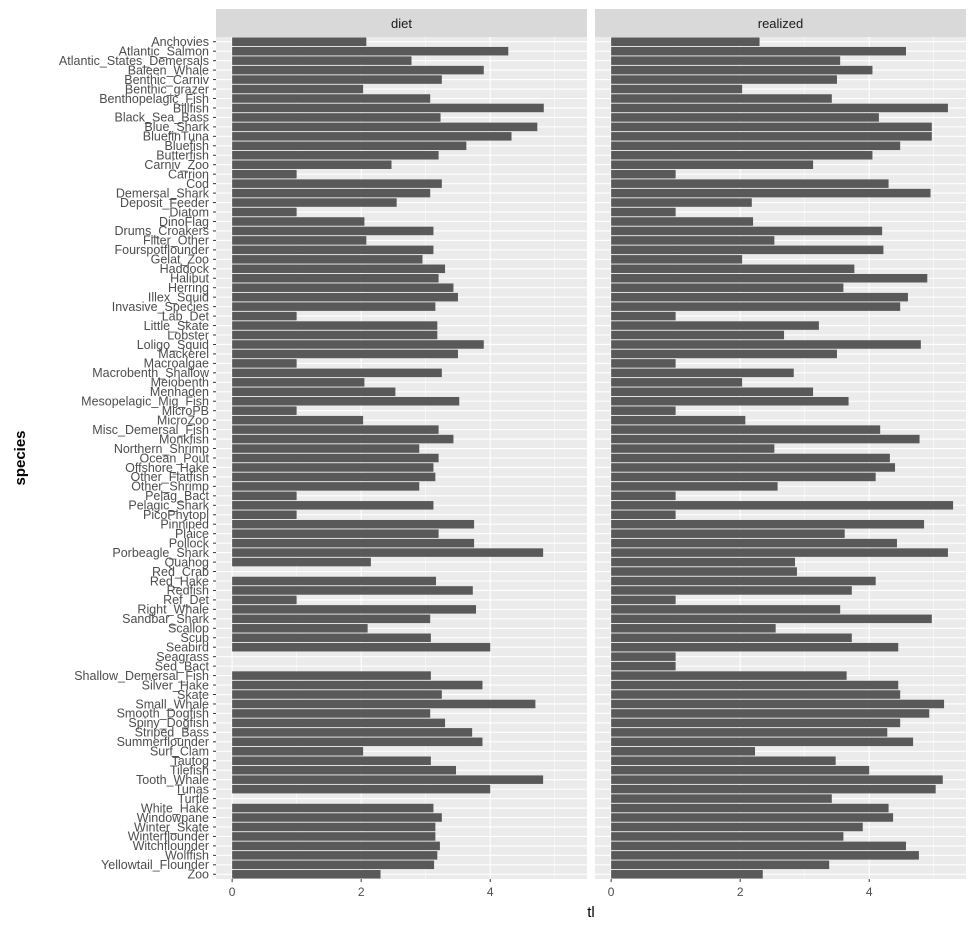  What do you see at coordinates (385, 127) in the screenshot?
I see `bar-diet-Blue_Shark` at bounding box center [385, 127].